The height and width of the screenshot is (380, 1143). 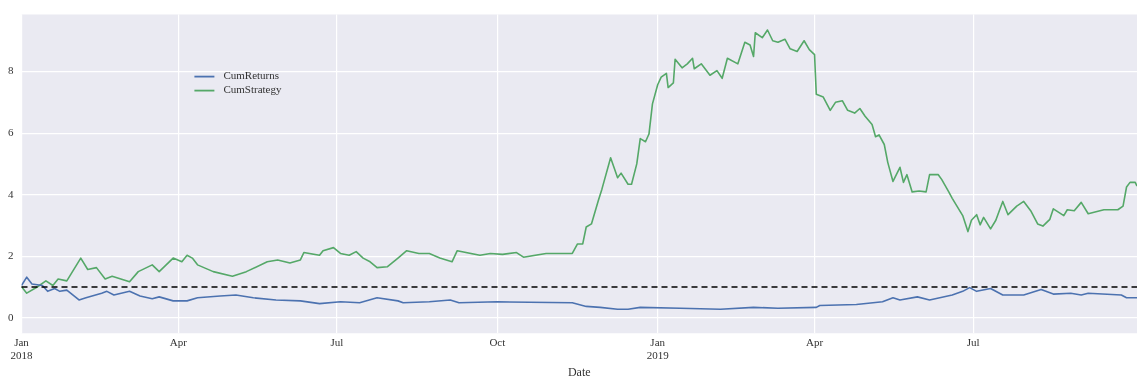 I want to click on y-tick-label: 0, so click(x=11, y=316).